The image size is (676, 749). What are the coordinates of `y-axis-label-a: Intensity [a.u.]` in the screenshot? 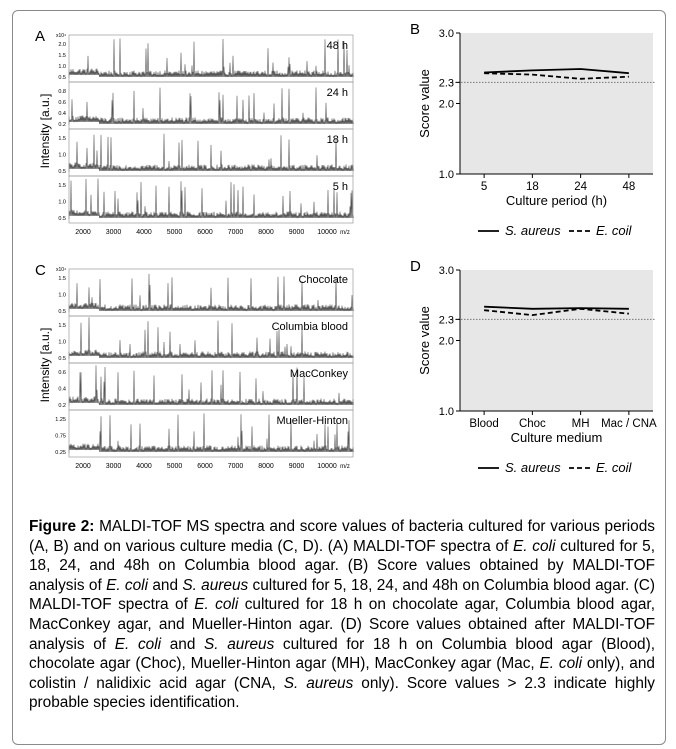 It's located at (45, 131).